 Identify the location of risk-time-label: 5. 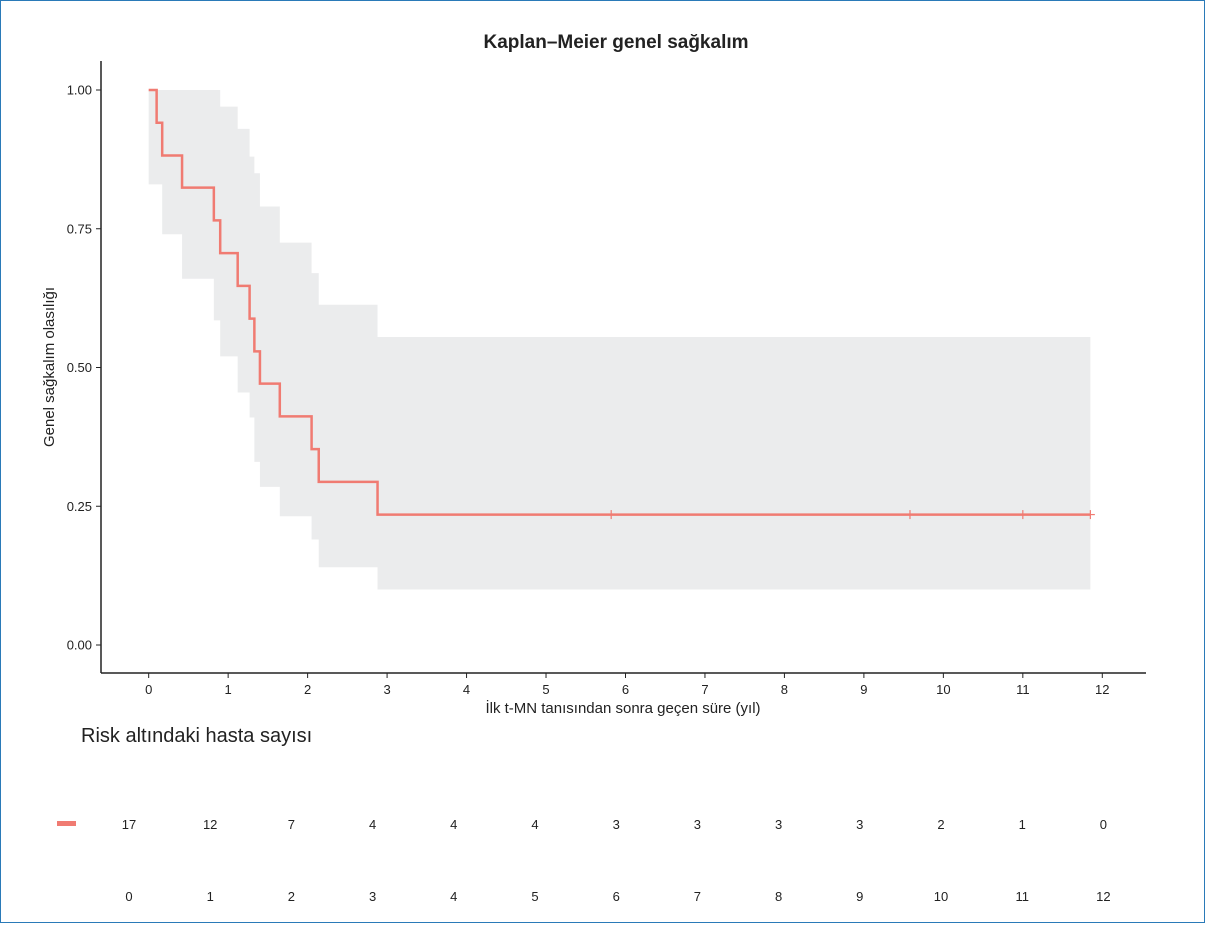
(534, 896).